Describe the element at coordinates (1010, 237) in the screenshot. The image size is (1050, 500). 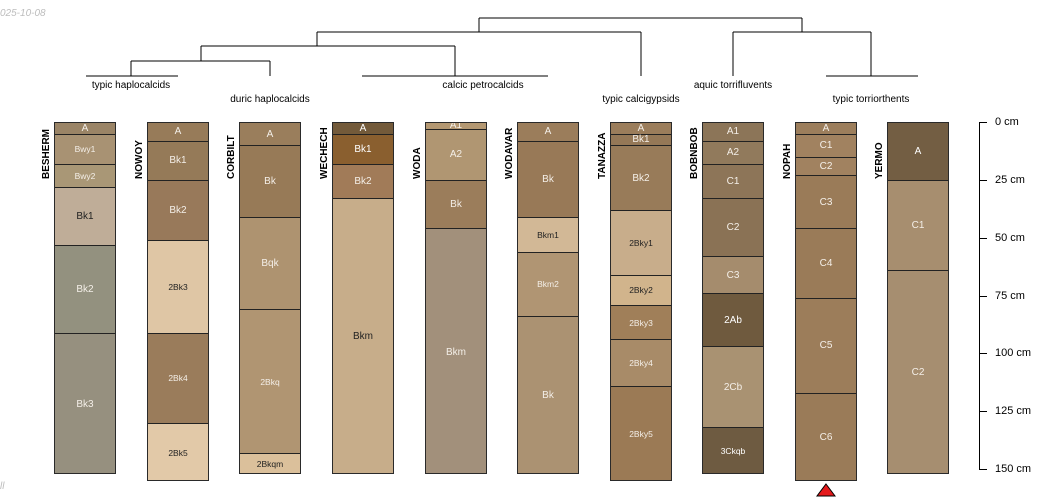
I see `depth-tick-label: 50 cm` at that location.